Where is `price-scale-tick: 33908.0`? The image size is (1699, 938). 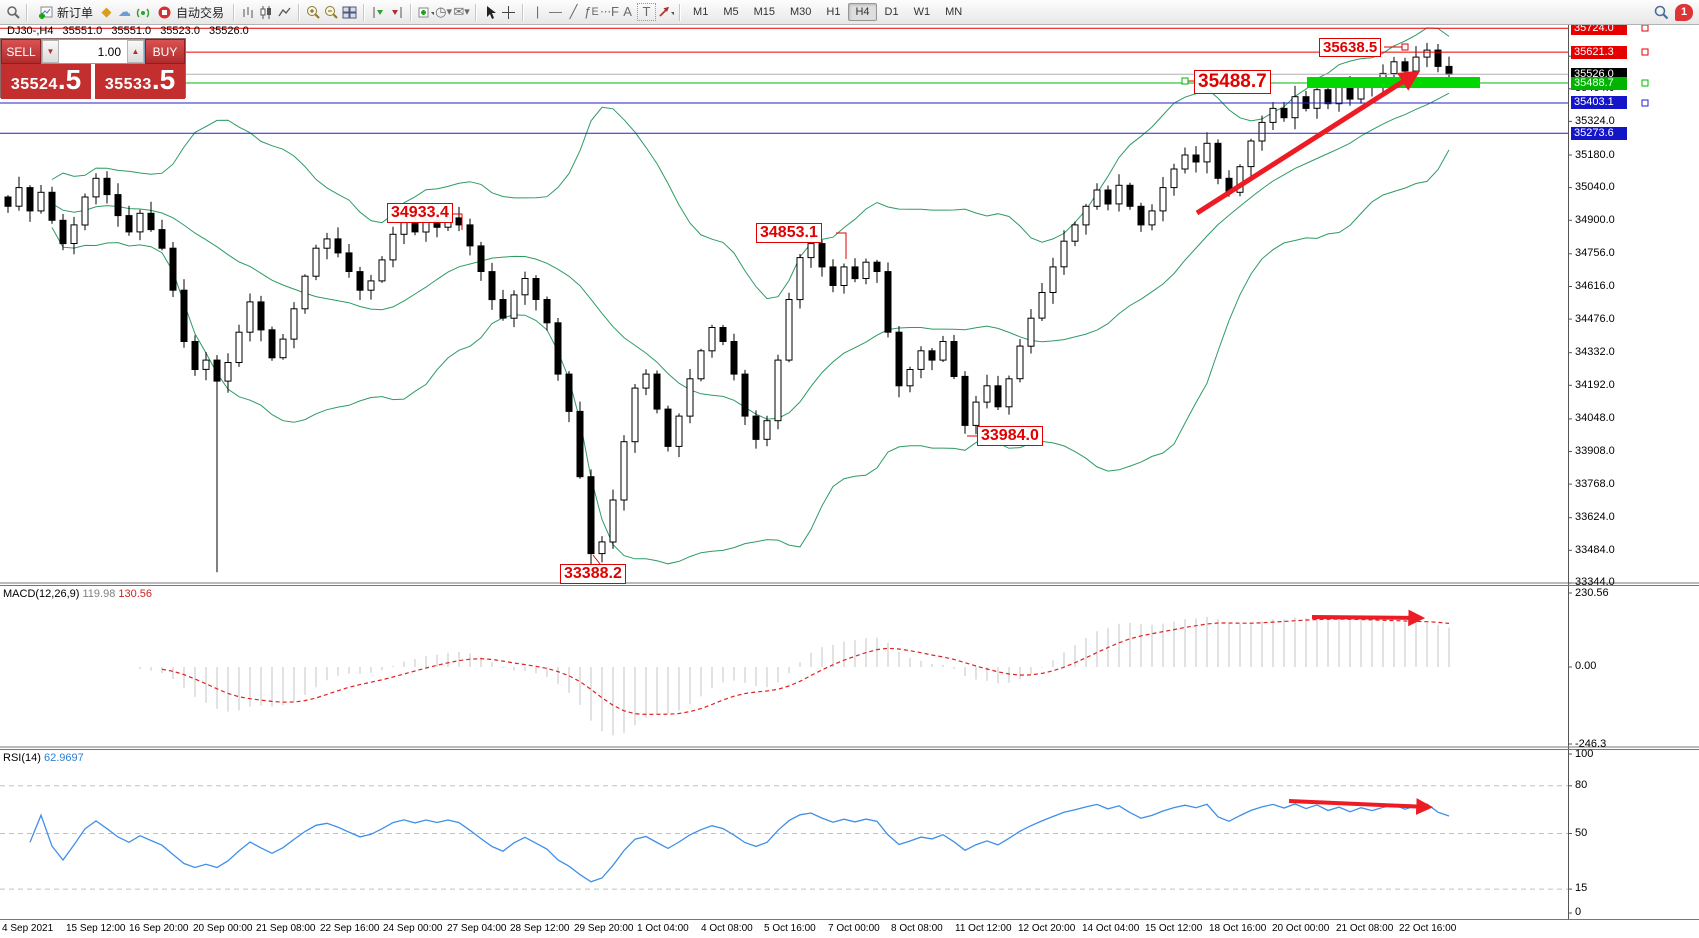 price-scale-tick: 33908.0 is located at coordinates (1595, 451).